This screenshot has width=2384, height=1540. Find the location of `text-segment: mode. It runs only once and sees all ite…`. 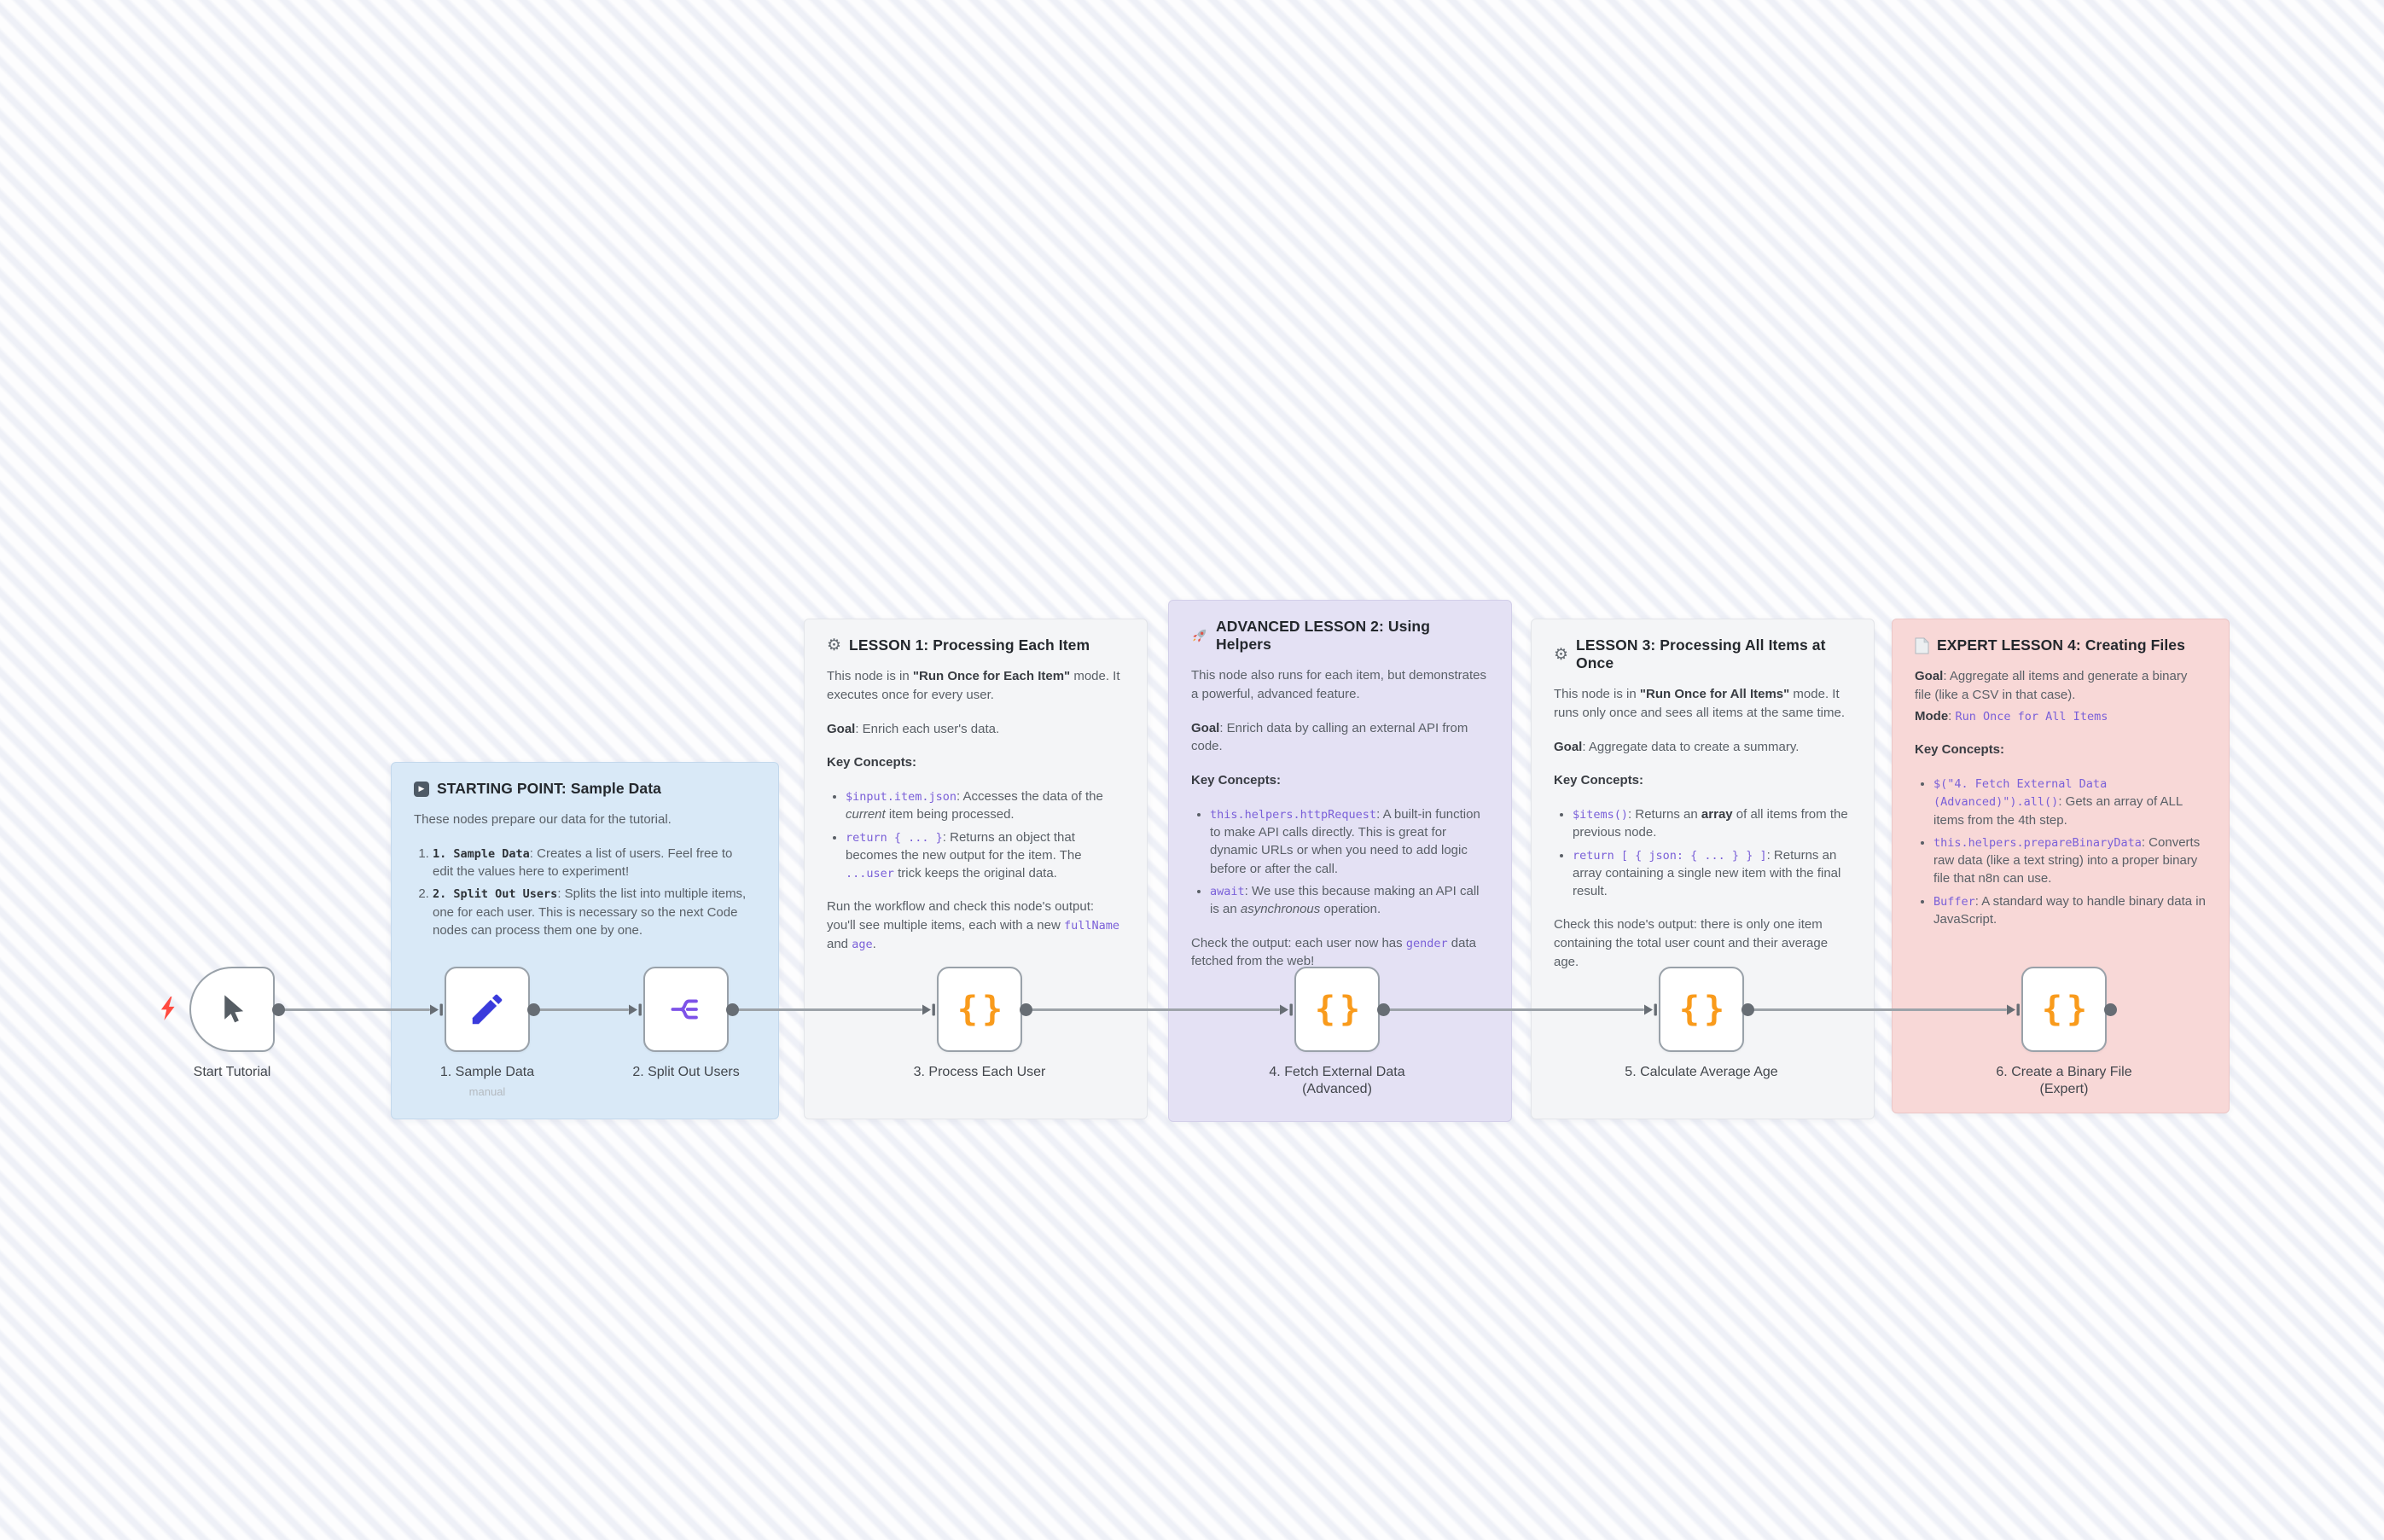

text-segment: mode. It runs only once and sees all ite… is located at coordinates (1700, 703).